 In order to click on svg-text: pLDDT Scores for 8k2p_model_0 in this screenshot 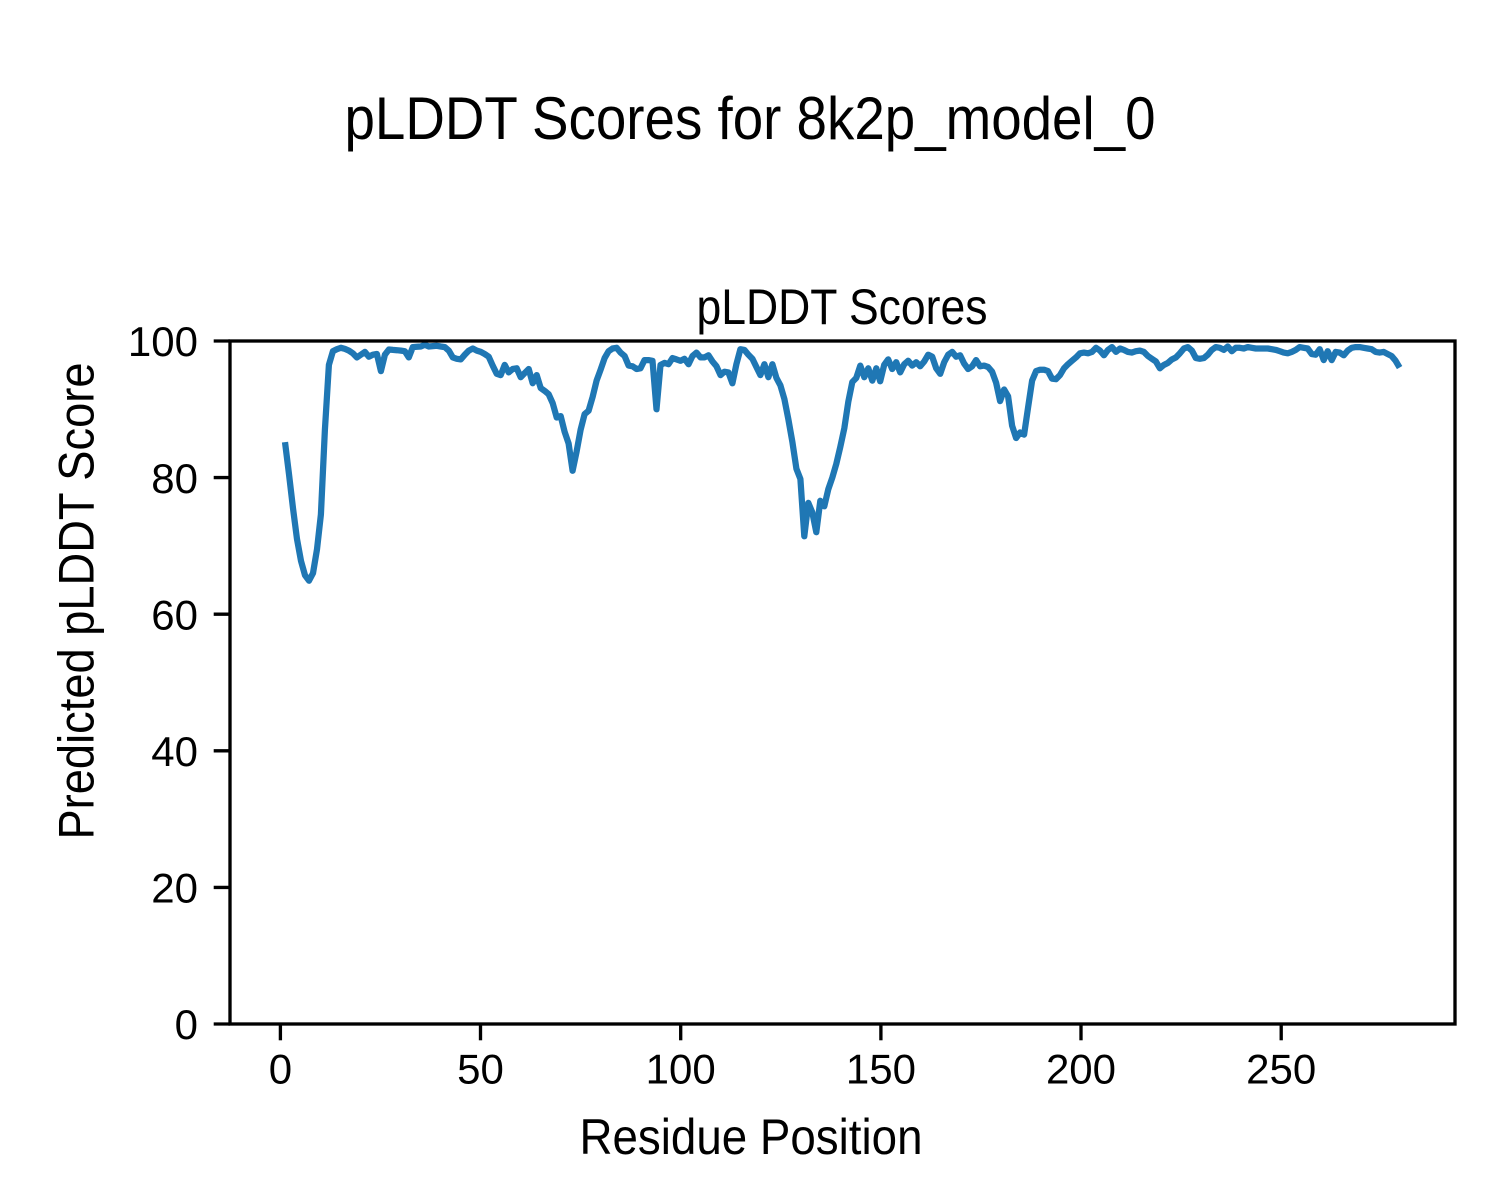, I will do `click(750, 118)`.